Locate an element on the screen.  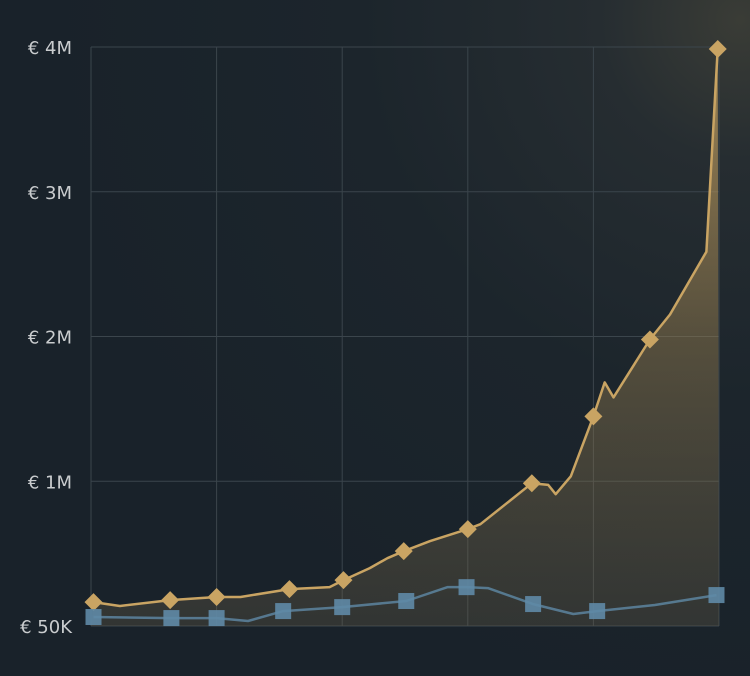
y-tick-label: € 4M is located at coordinates (50, 48).